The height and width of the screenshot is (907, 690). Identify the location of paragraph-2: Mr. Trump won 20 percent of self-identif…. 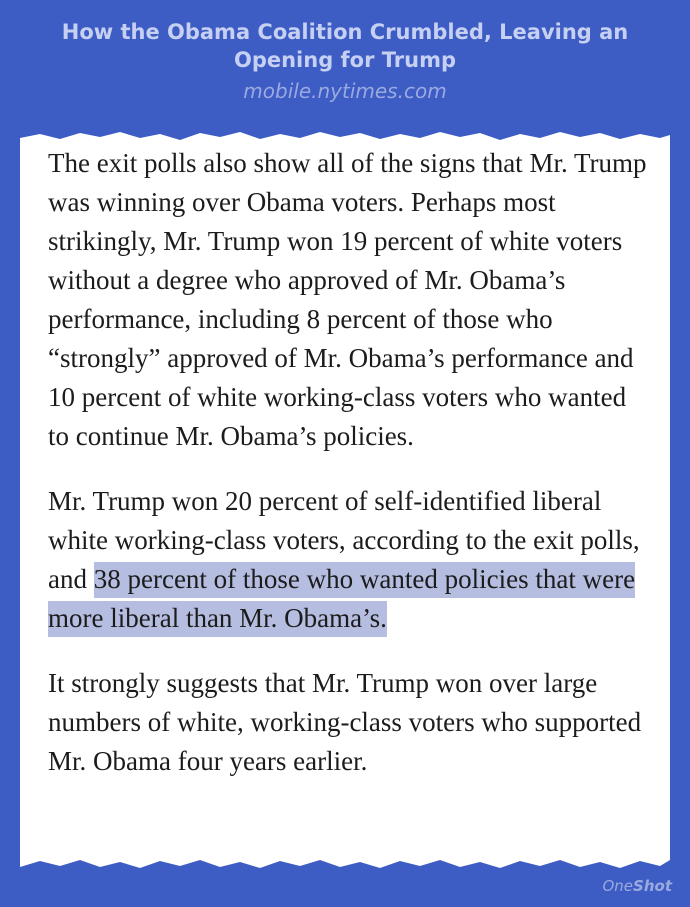
(348, 560).